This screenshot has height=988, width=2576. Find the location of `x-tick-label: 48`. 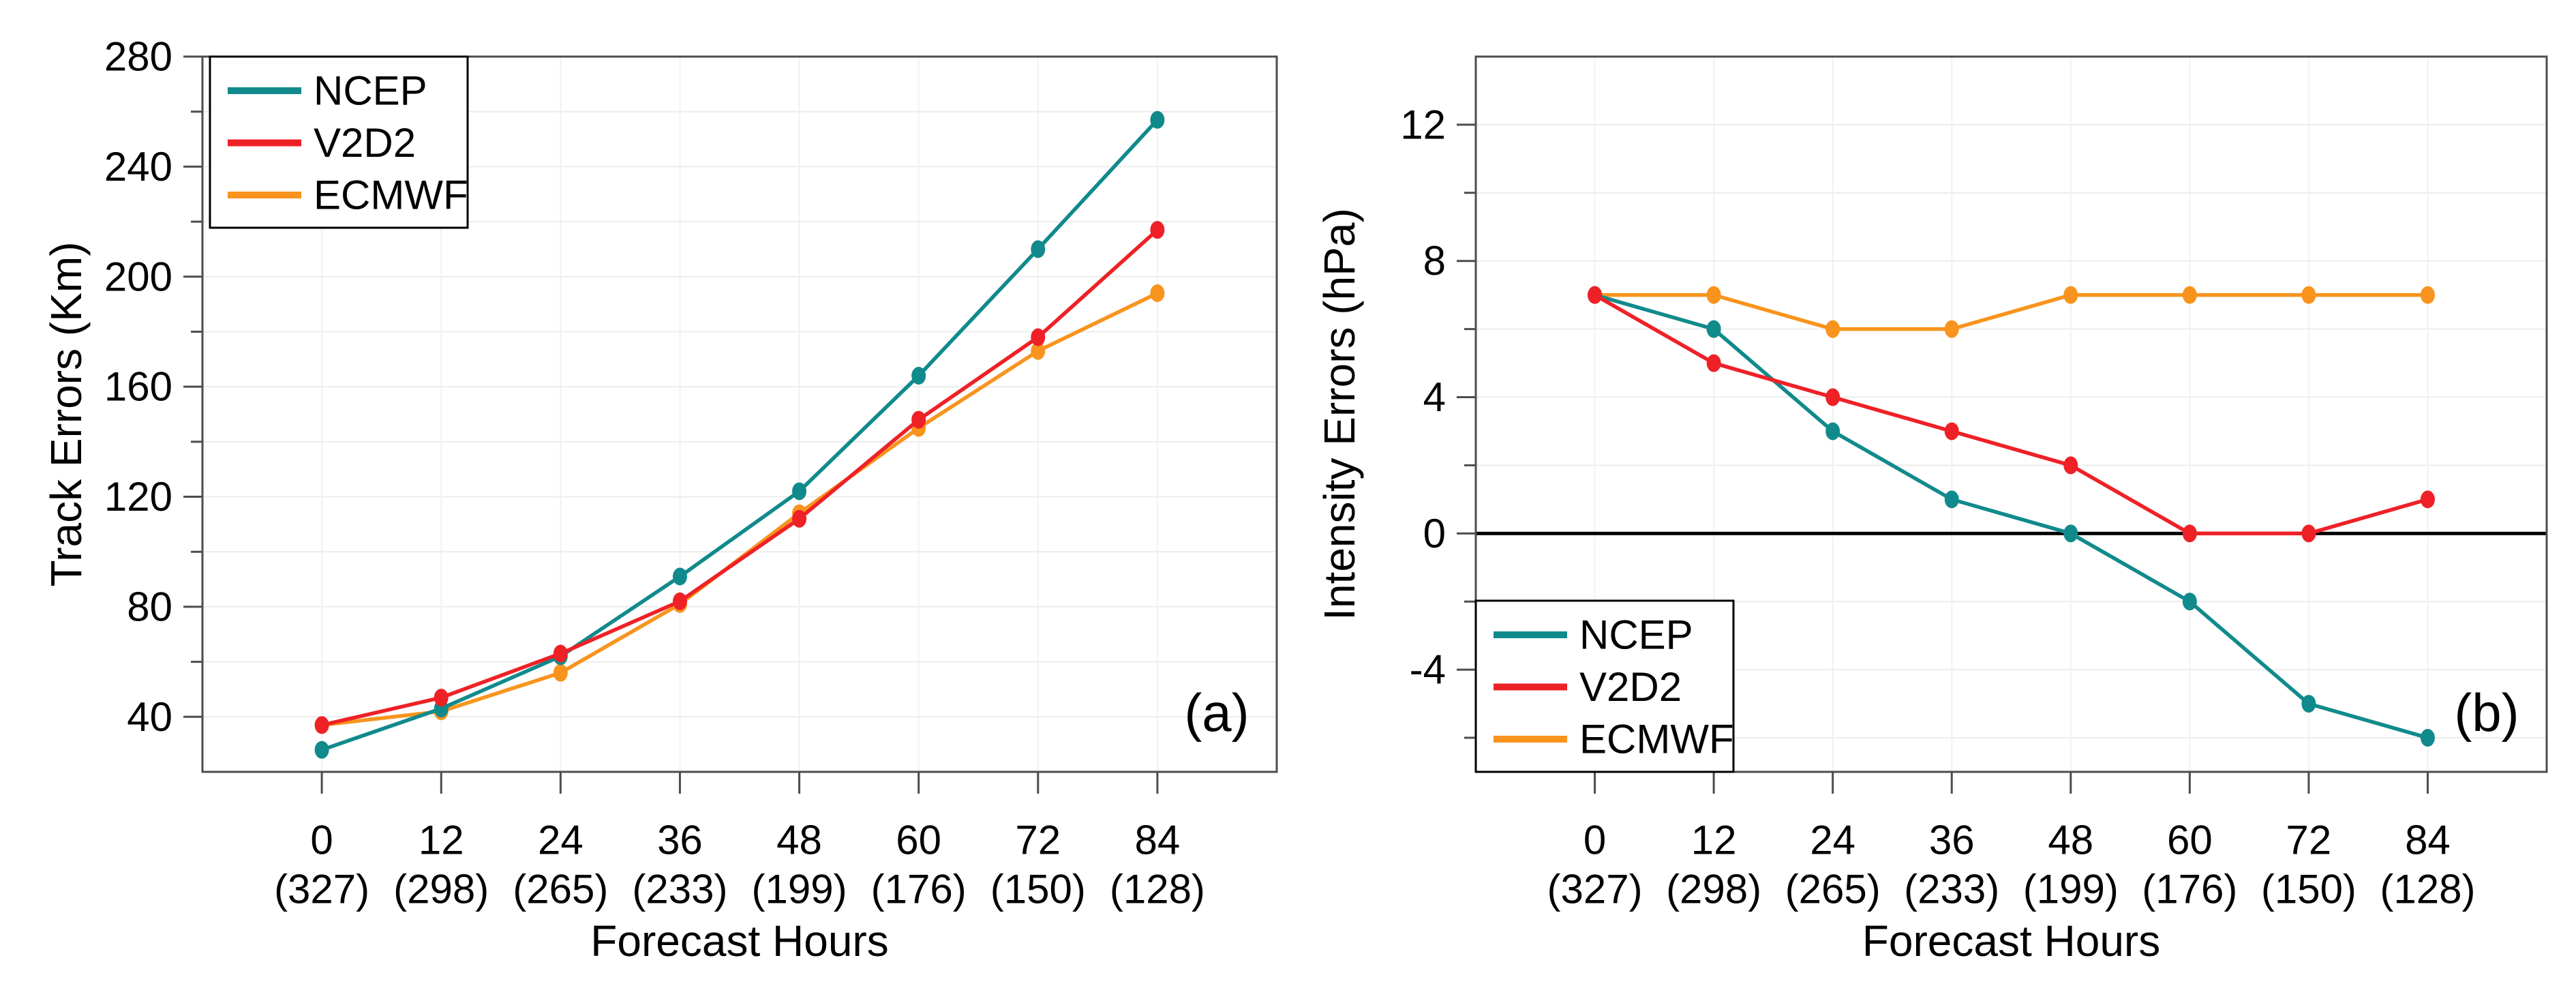

x-tick-label: 48 is located at coordinates (799, 840).